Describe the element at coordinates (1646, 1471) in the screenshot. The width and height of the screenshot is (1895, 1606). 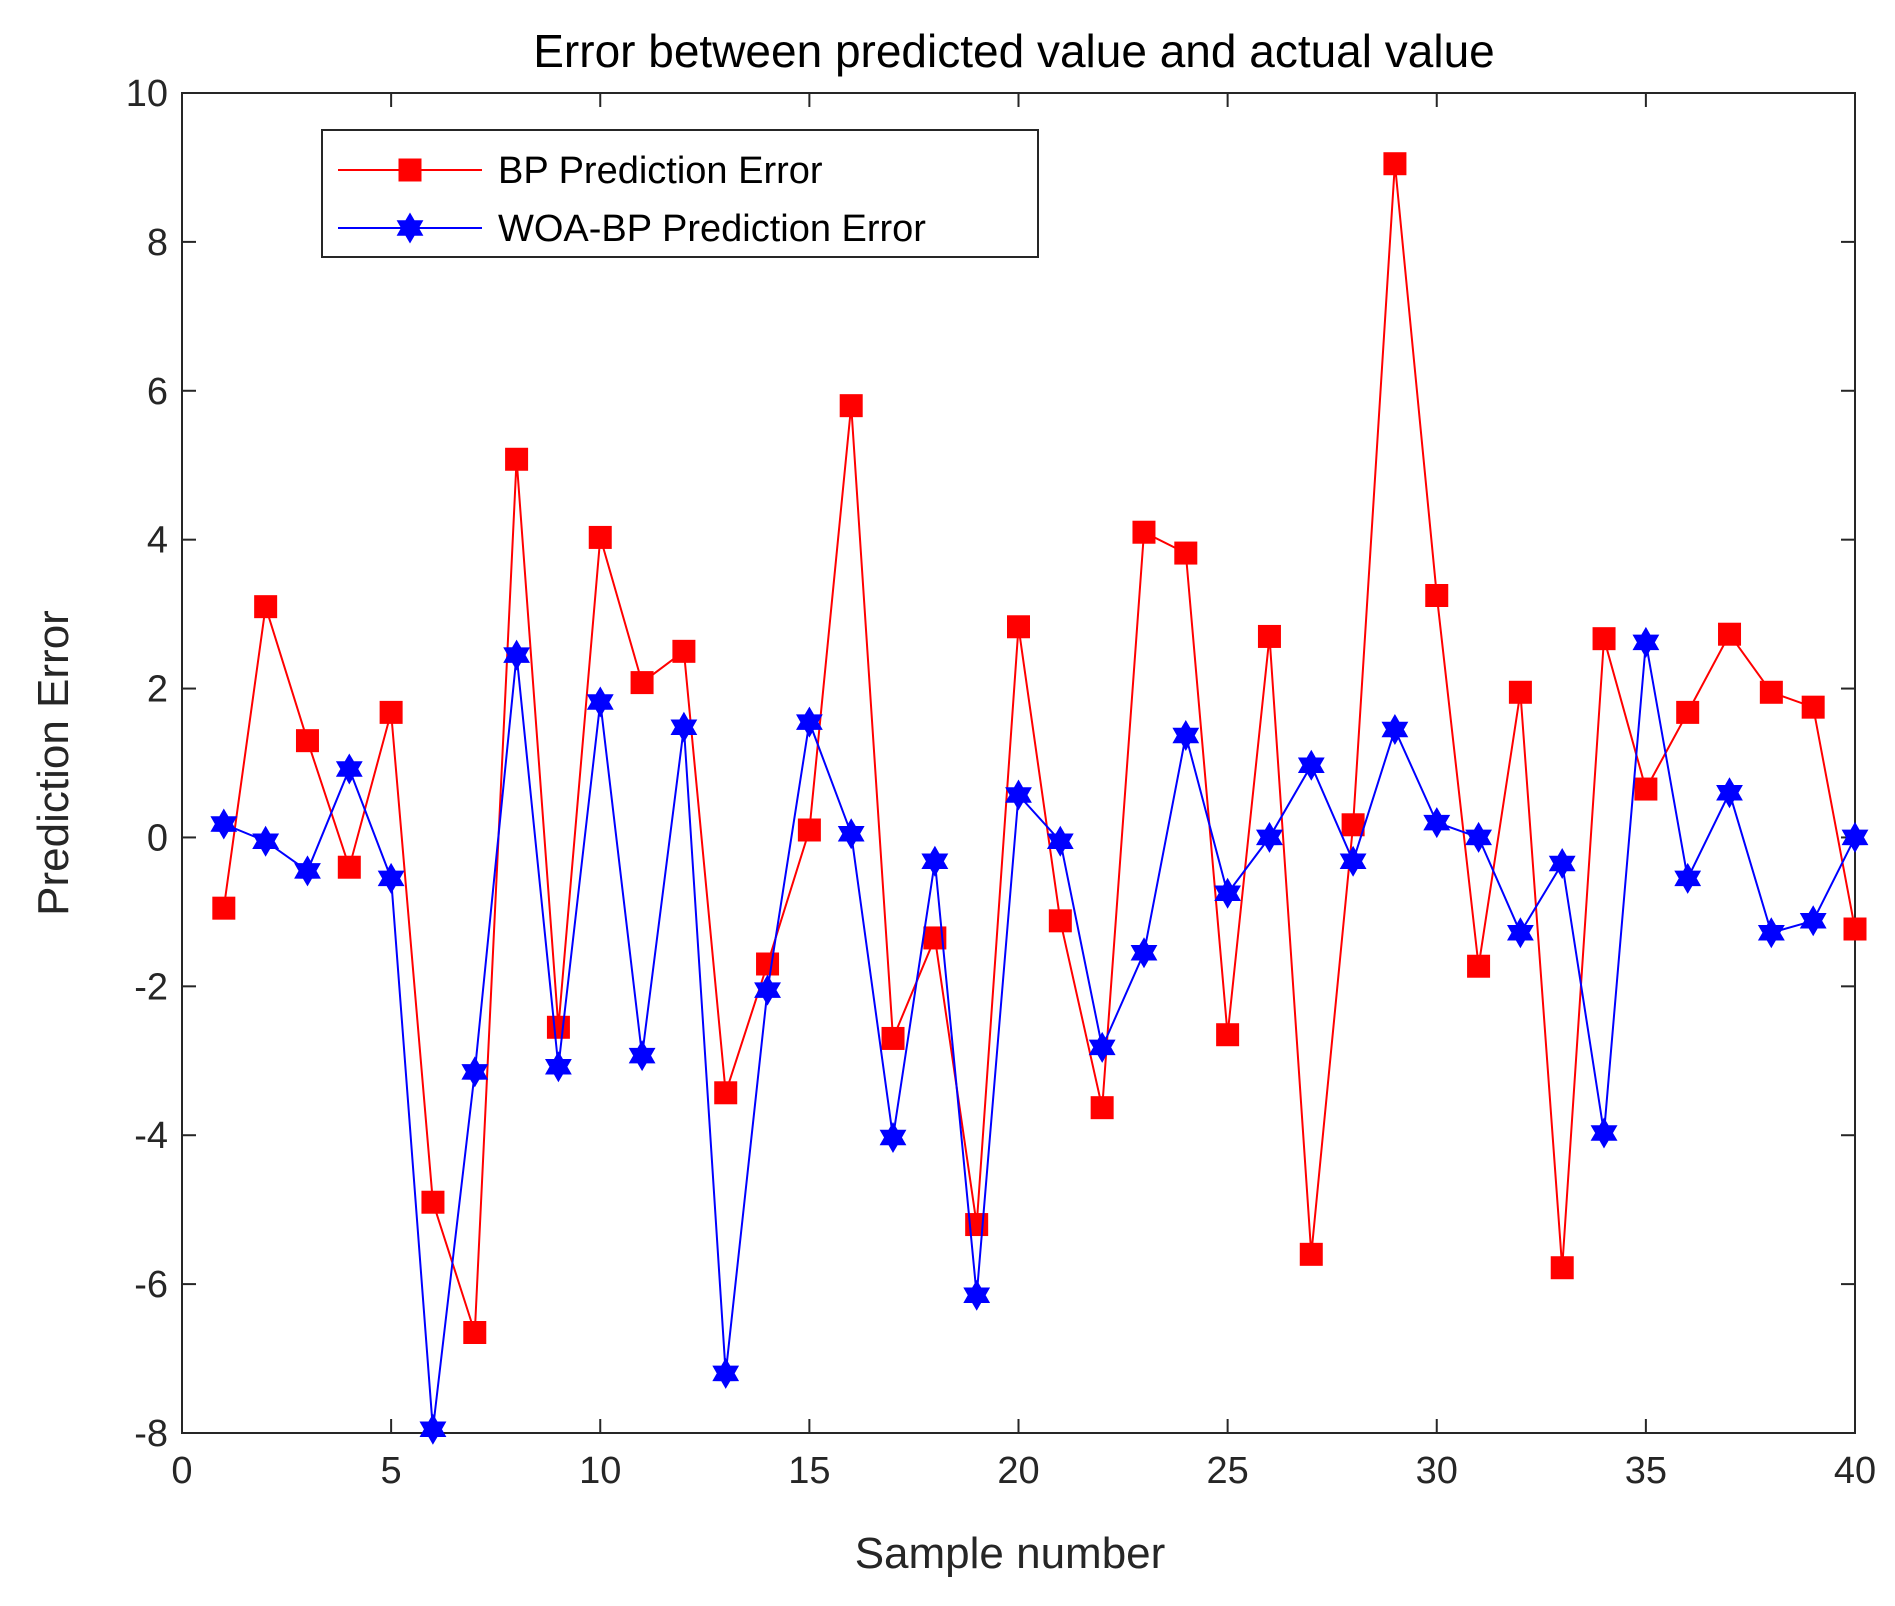
I see `x-tick-label: 35` at that location.